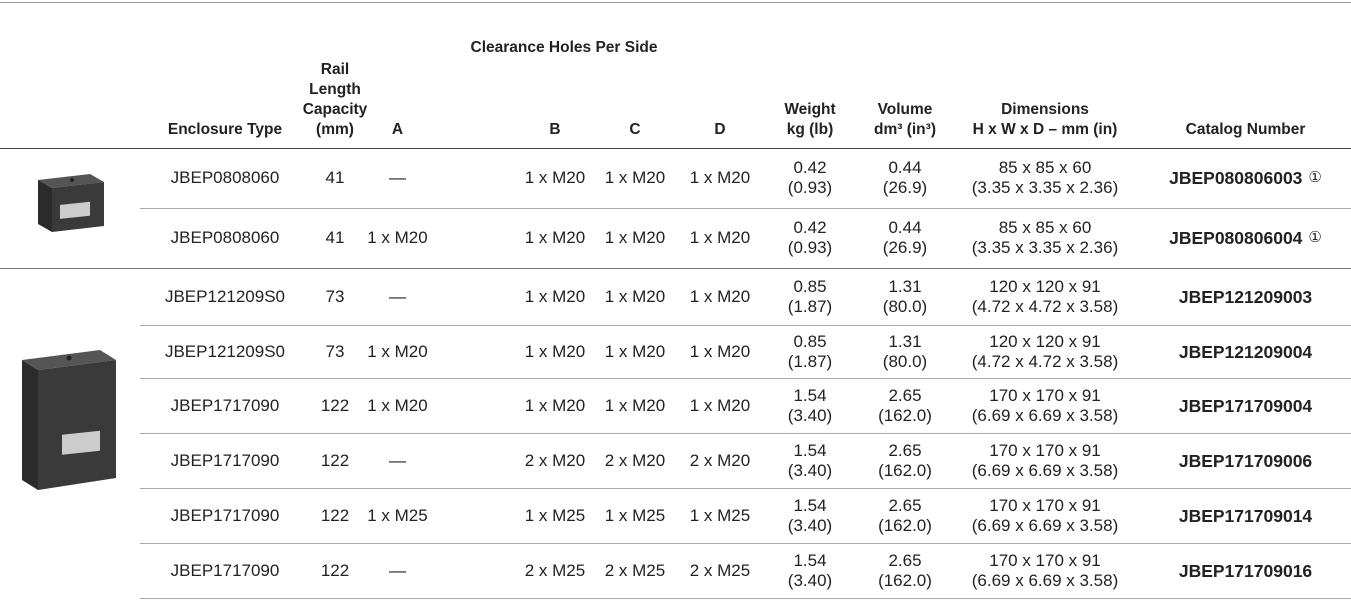 The height and width of the screenshot is (602, 1351). What do you see at coordinates (905, 167) in the screenshot?
I see `cell-line: 0.44` at bounding box center [905, 167].